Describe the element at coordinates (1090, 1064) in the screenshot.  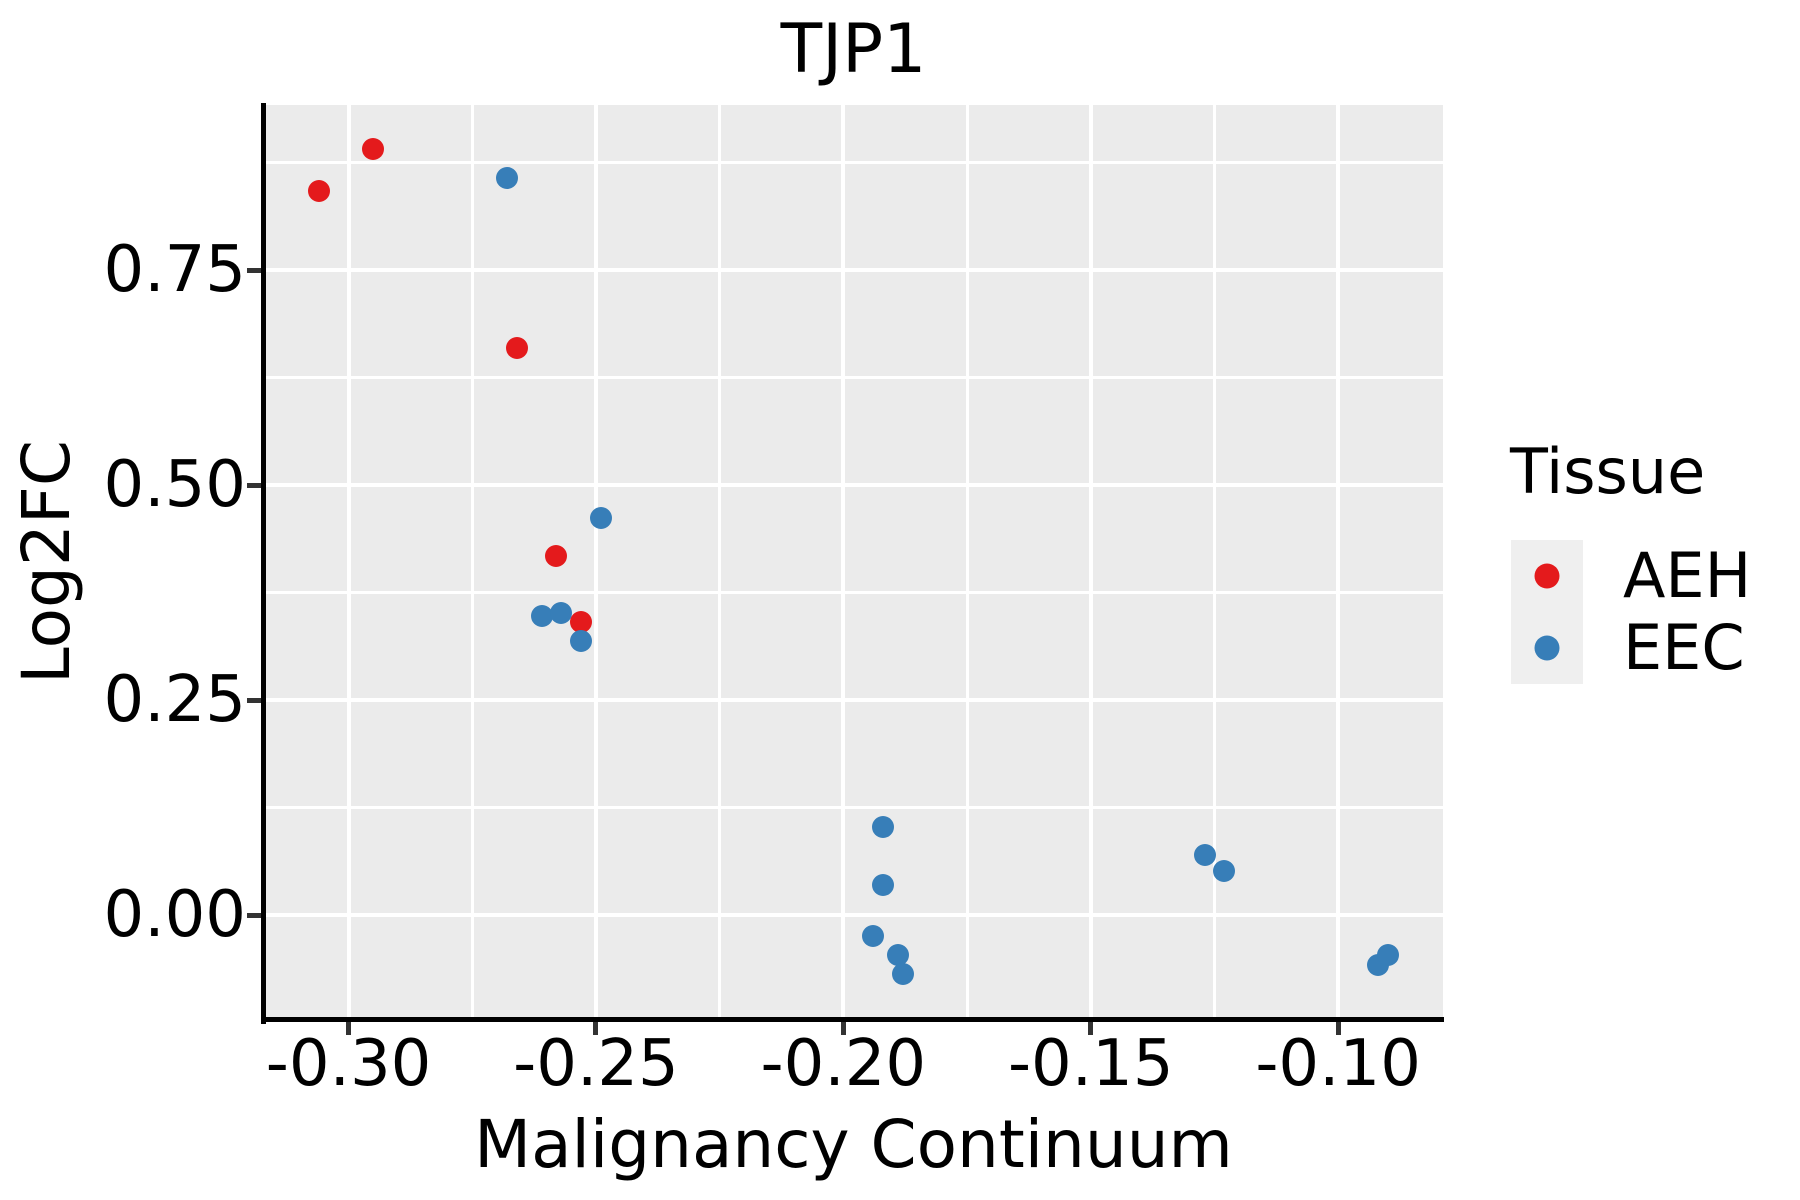
I see `x-tick-label: -0.15` at that location.